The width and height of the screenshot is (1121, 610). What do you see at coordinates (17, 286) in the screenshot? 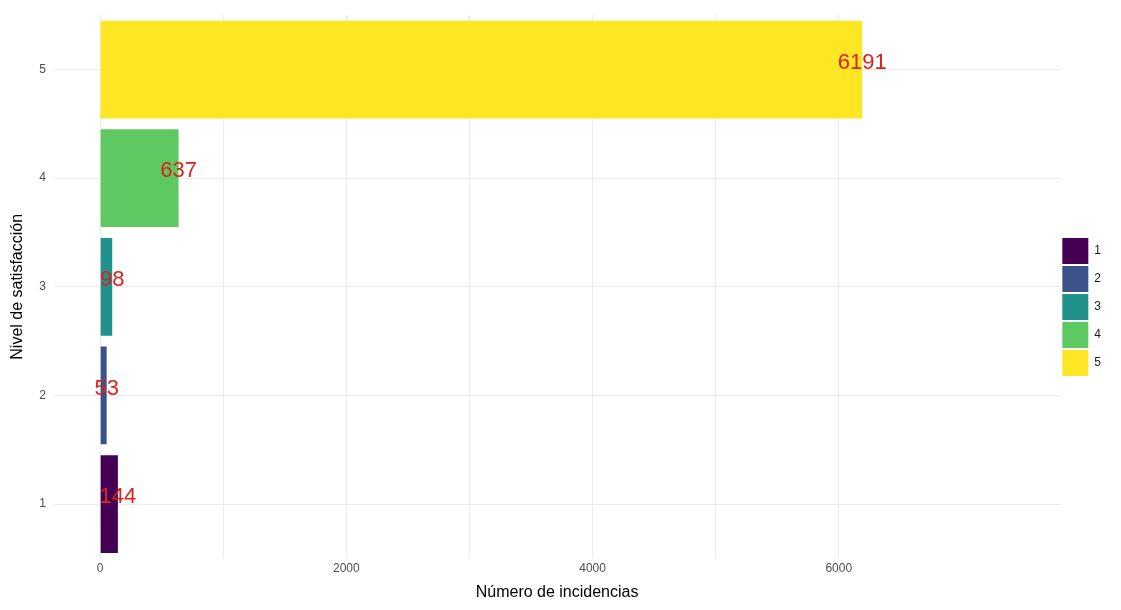
I see `y-axis-title: Nivel de satisfacción` at bounding box center [17, 286].